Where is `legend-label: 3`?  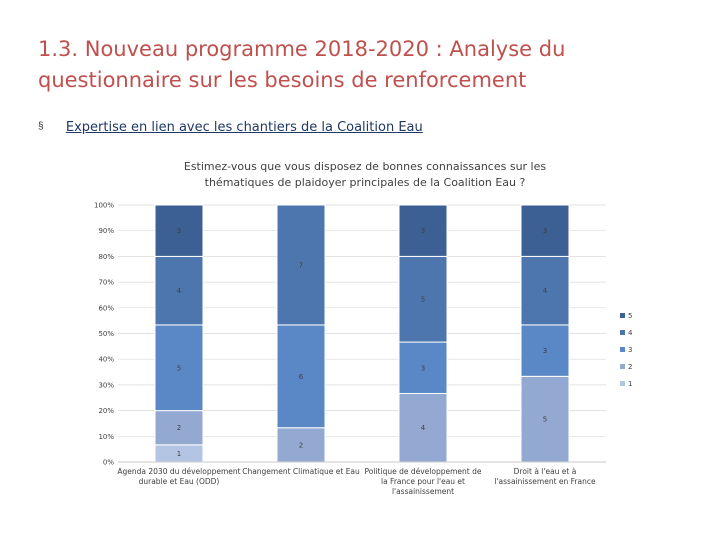
legend-label: 3 is located at coordinates (630, 350).